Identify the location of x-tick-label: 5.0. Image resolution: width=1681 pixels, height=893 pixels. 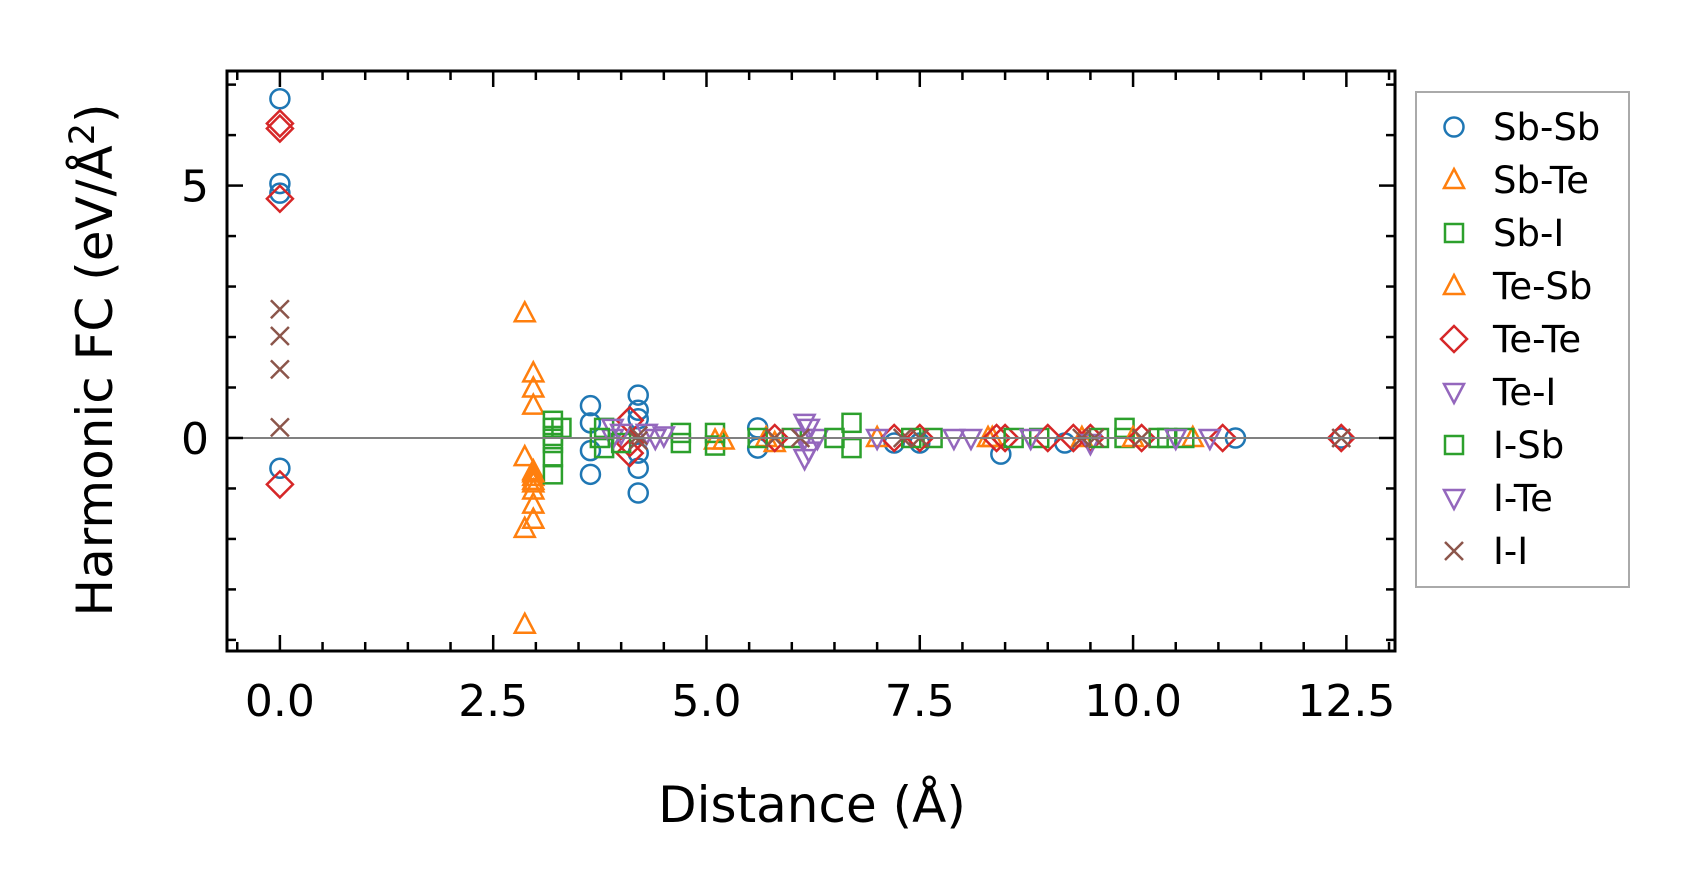
(706, 701).